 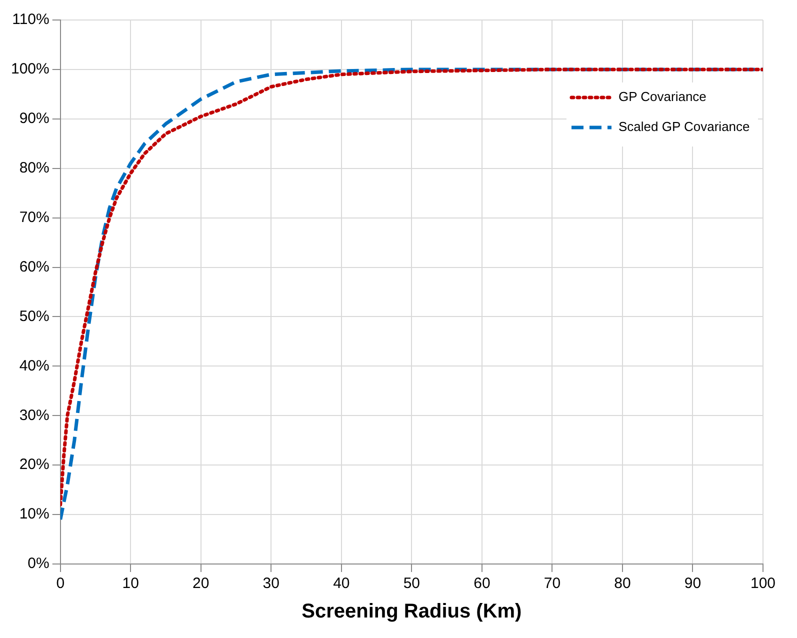 What do you see at coordinates (60, 583) in the screenshot?
I see `x-tick-label: 0` at bounding box center [60, 583].